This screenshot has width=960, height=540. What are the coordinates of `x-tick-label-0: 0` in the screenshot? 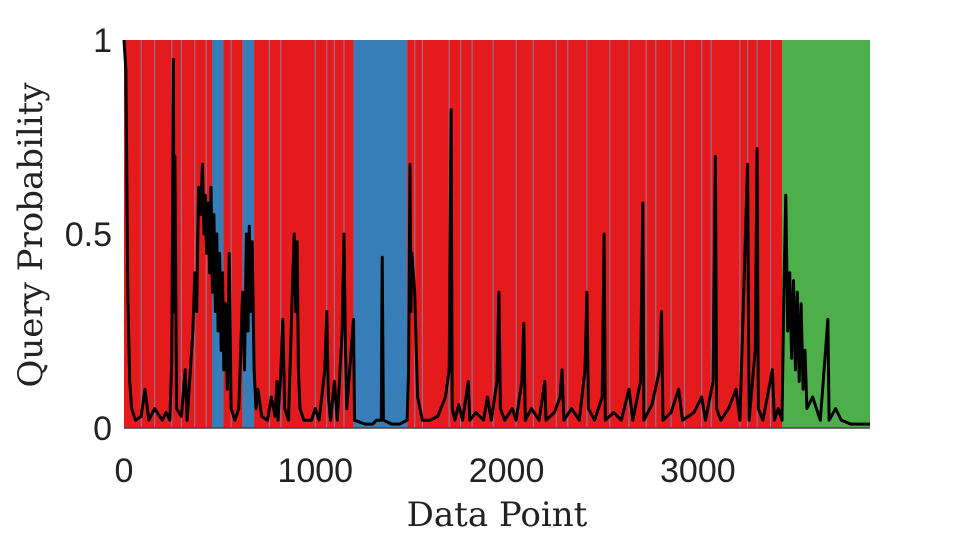 It's located at (124, 471).